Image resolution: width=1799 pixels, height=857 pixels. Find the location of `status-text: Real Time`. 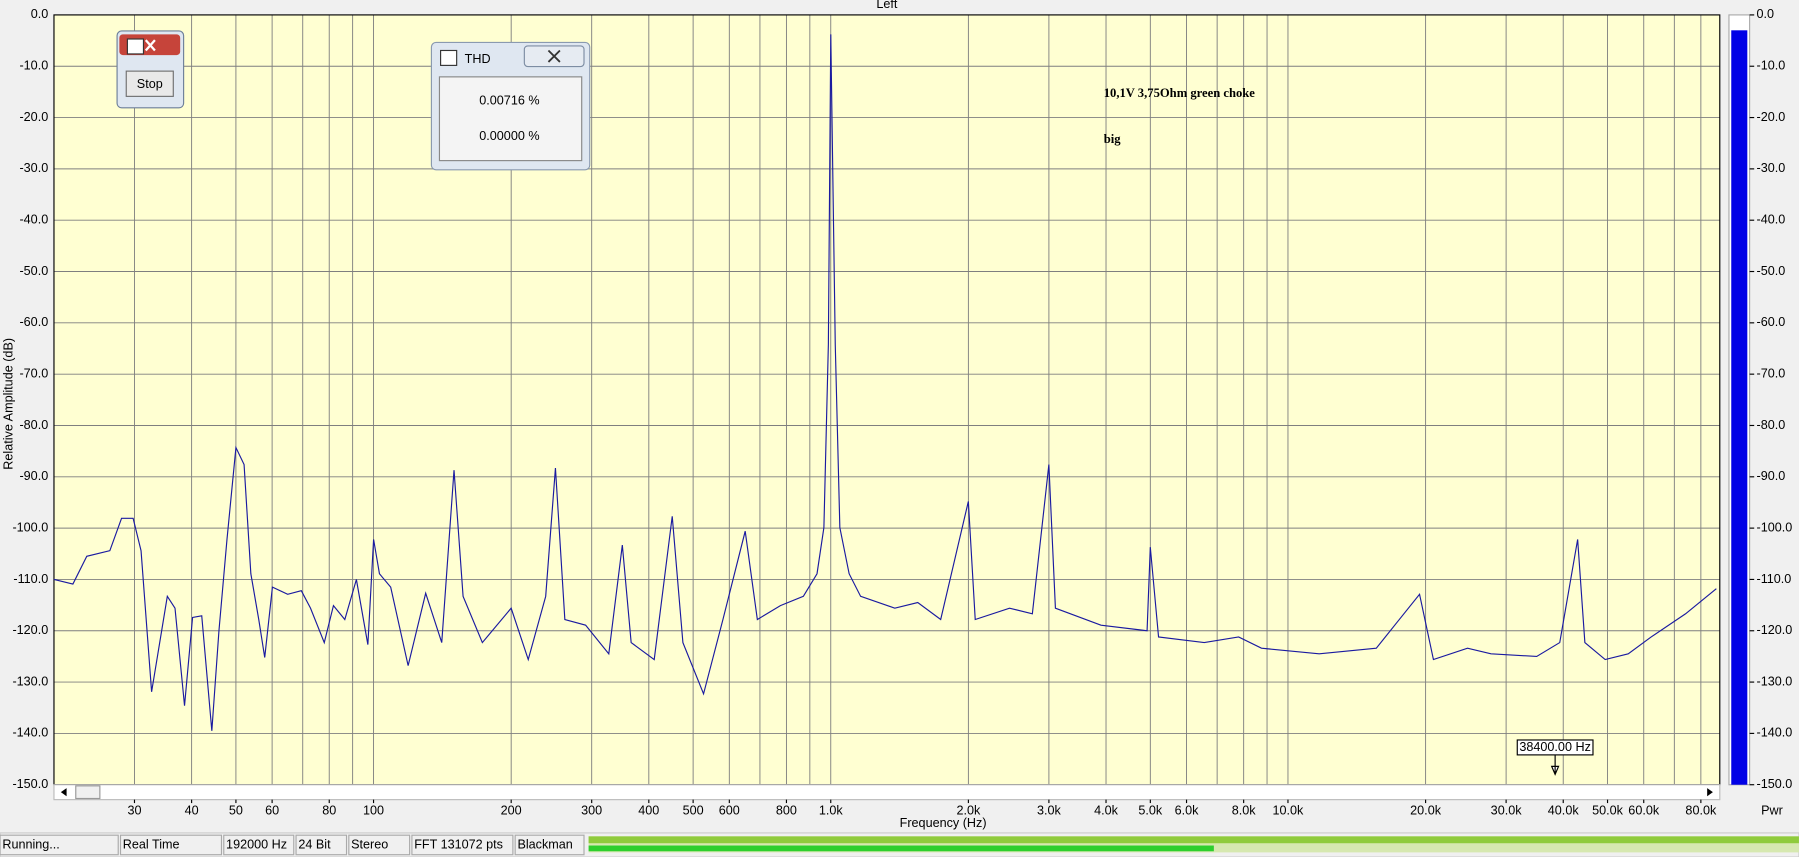

status-text: Real Time is located at coordinates (151, 844).